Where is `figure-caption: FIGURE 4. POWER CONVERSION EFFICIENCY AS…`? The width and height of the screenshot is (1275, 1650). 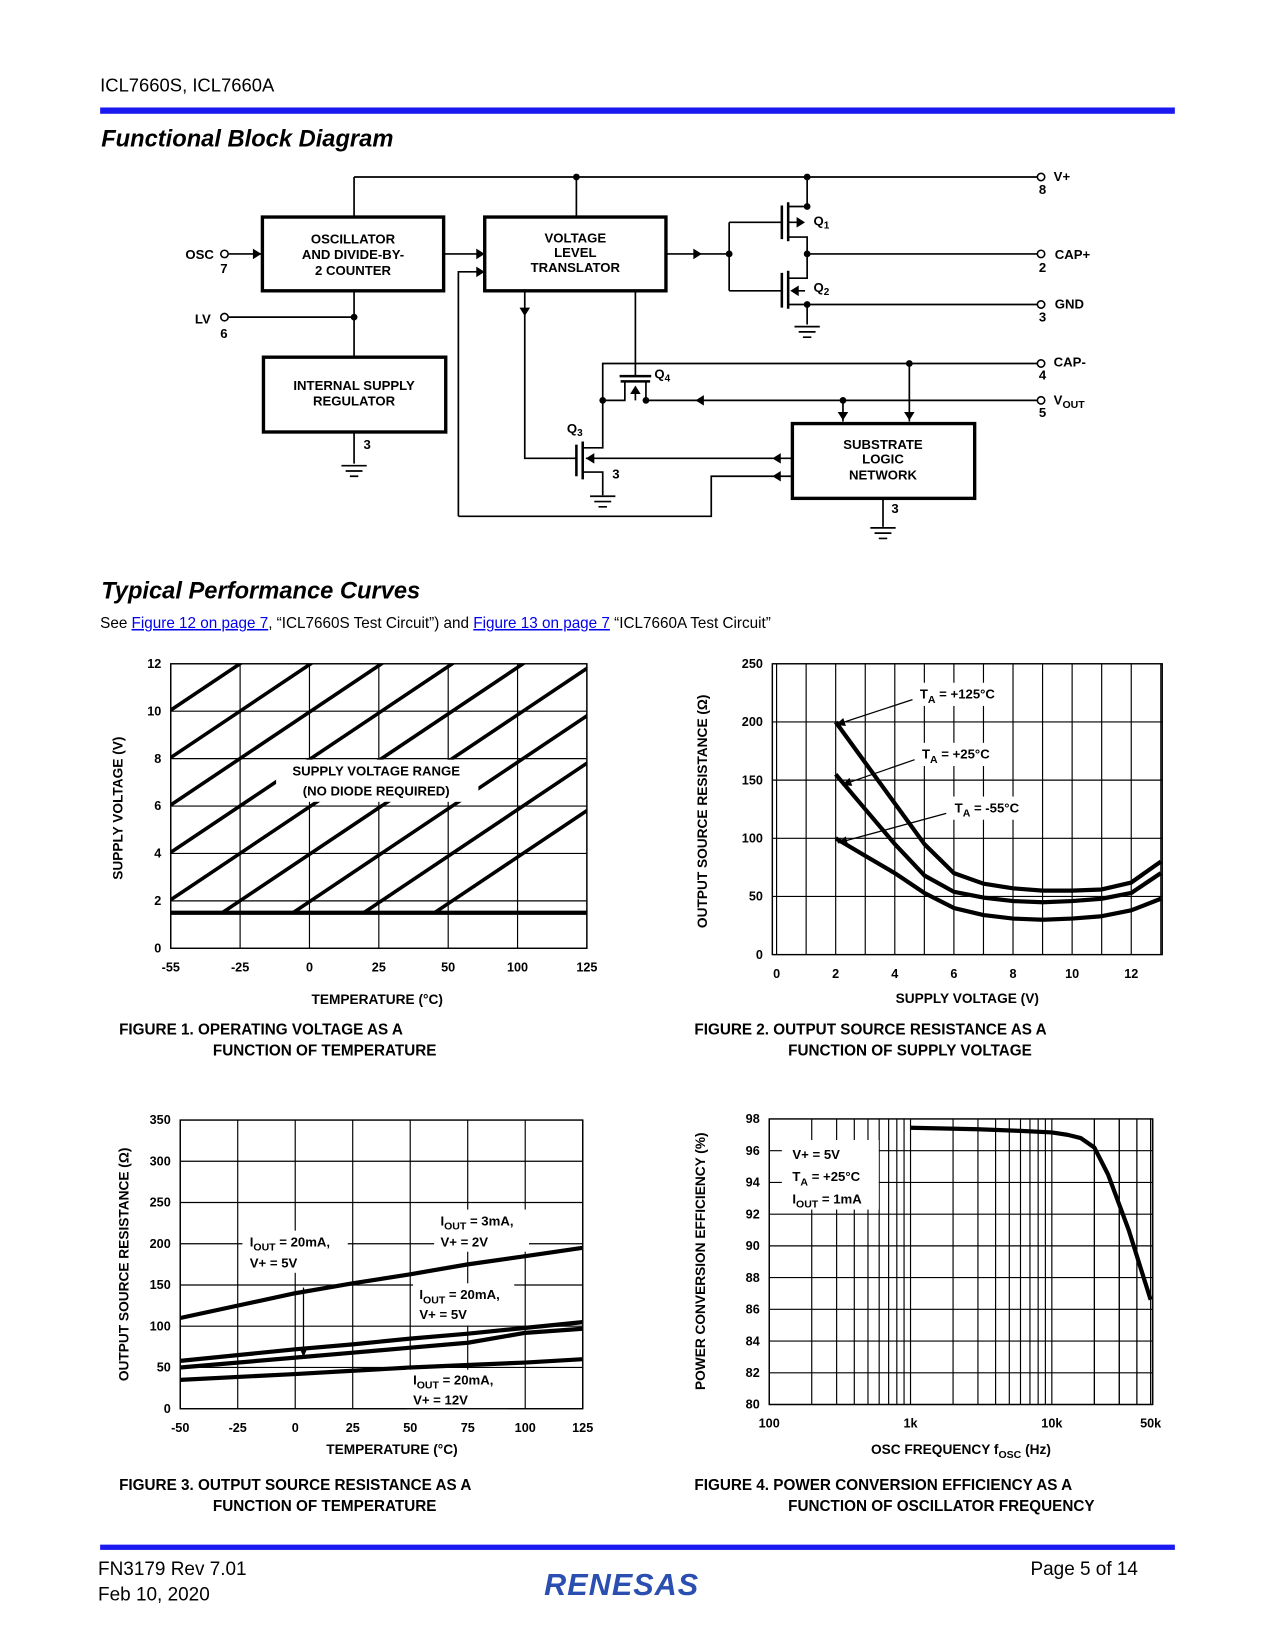
figure-caption: FIGURE 4. POWER CONVERSION EFFICIENCY AS… is located at coordinates (883, 1485).